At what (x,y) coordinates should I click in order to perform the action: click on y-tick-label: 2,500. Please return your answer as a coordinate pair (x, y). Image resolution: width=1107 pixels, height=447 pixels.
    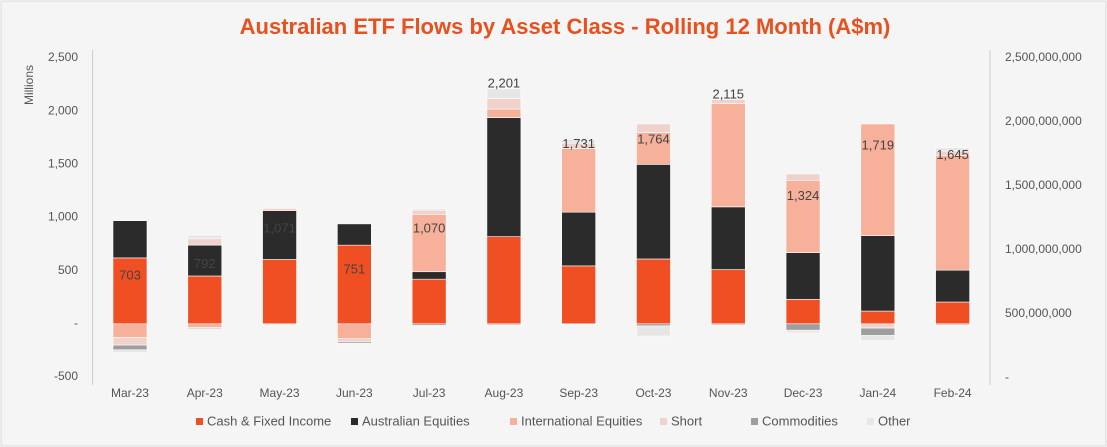
    Looking at the image, I should click on (63, 57).